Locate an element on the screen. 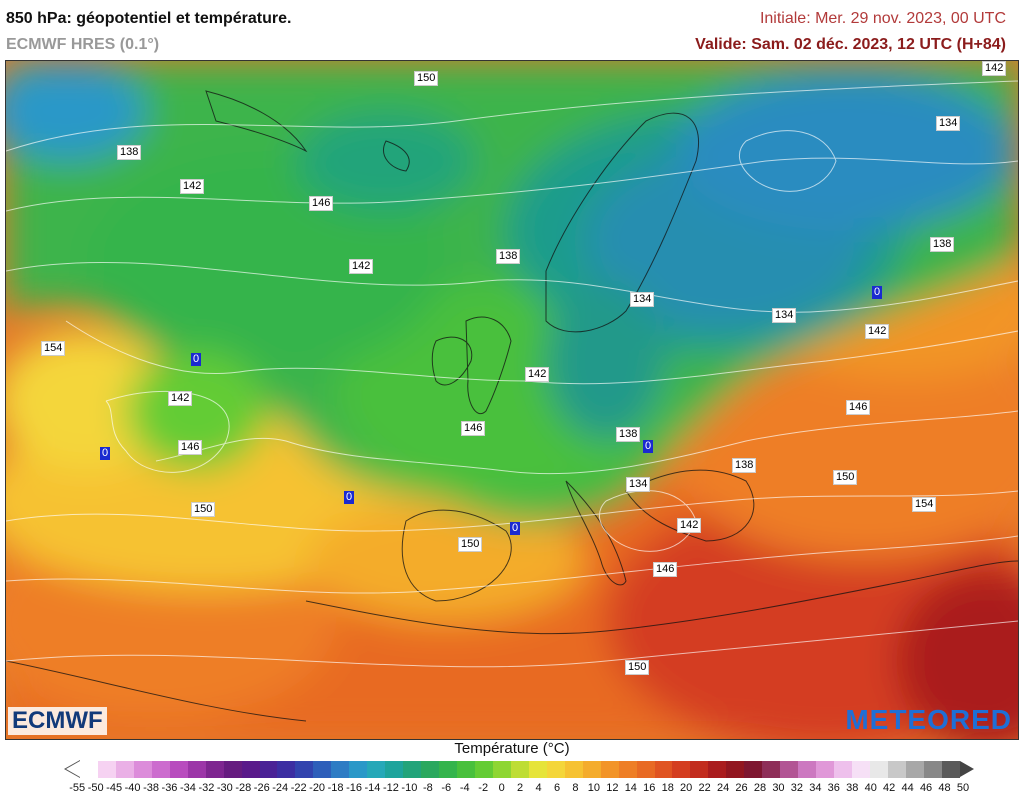 Image resolution: width=1024 pixels, height=799 pixels. legend-tick-label: -24 is located at coordinates (280, 788).